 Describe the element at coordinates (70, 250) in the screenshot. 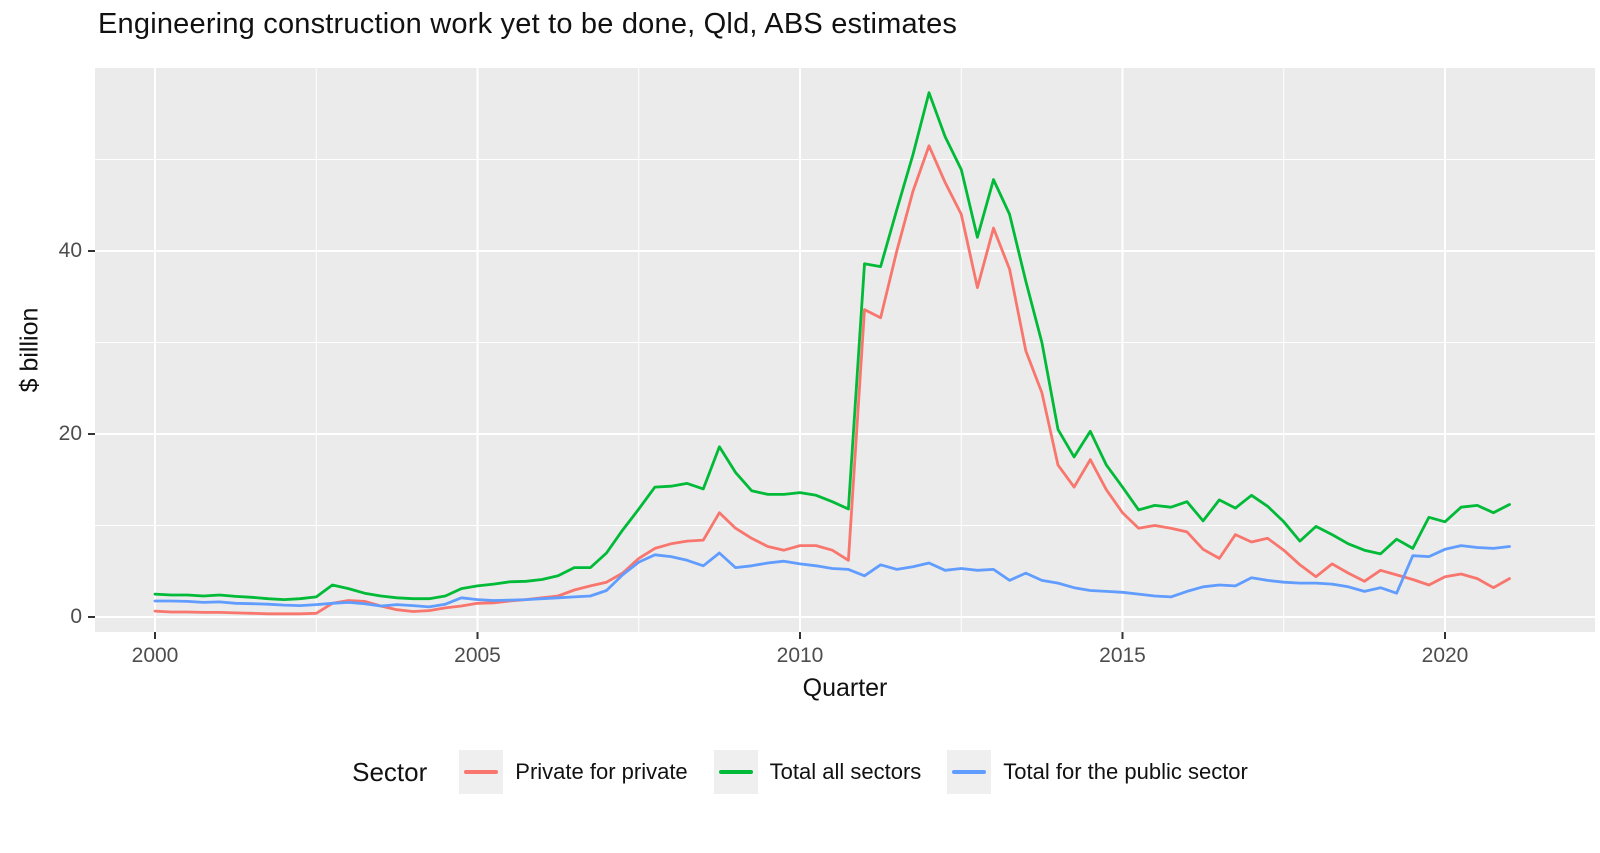

I see `y-tick-label: 40` at that location.